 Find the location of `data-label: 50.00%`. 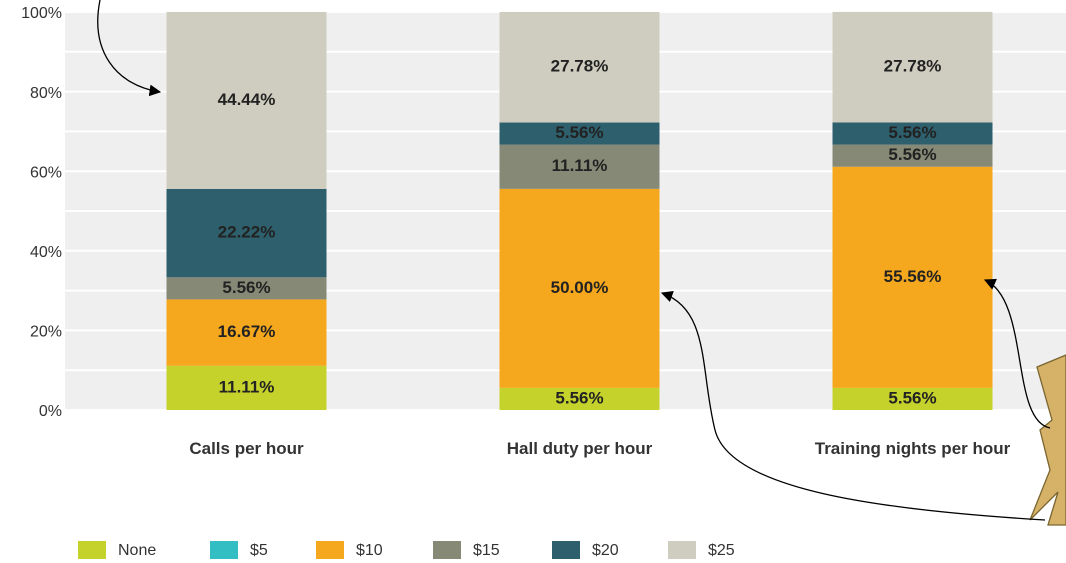

data-label: 50.00% is located at coordinates (580, 287).